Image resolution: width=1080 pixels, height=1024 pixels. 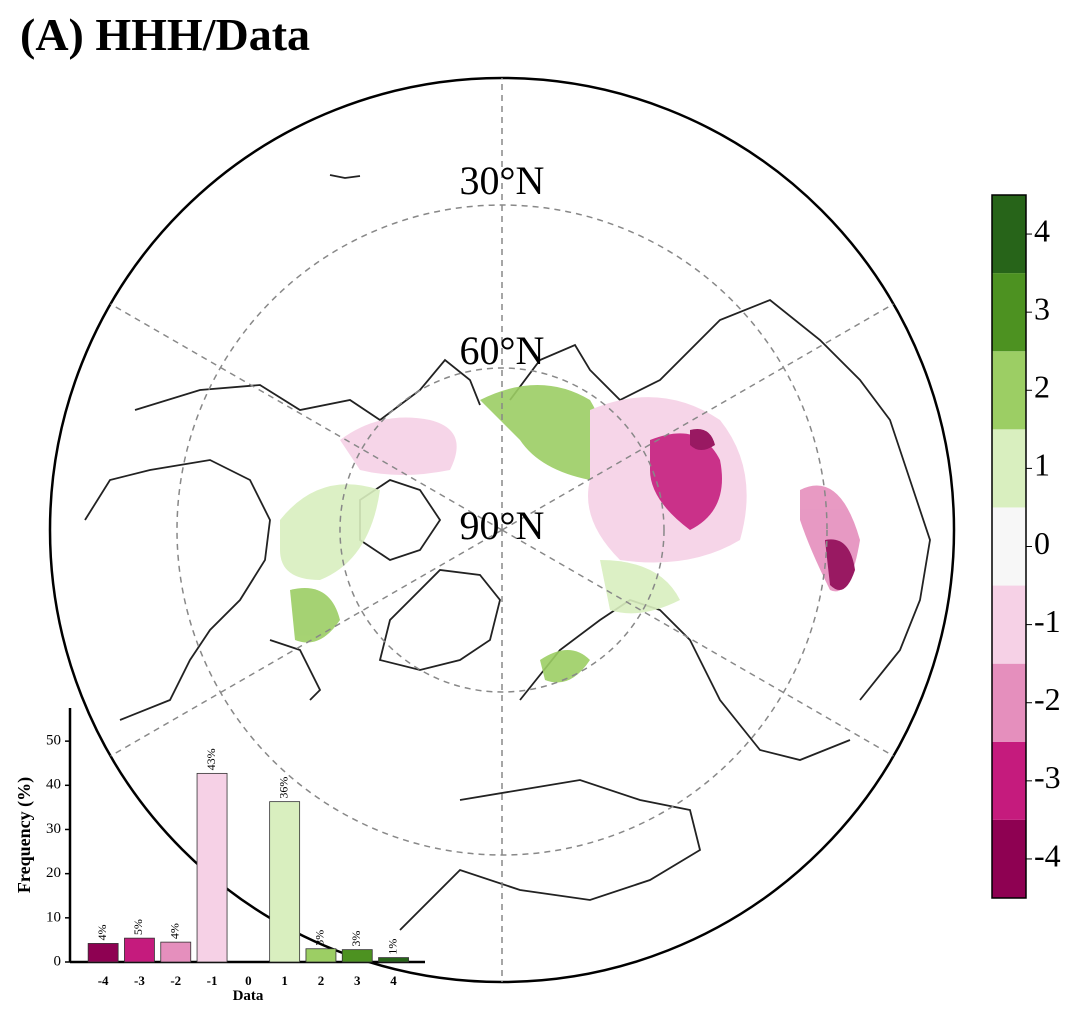 I want to click on x-tick-label: 2, so click(x=321, y=980).